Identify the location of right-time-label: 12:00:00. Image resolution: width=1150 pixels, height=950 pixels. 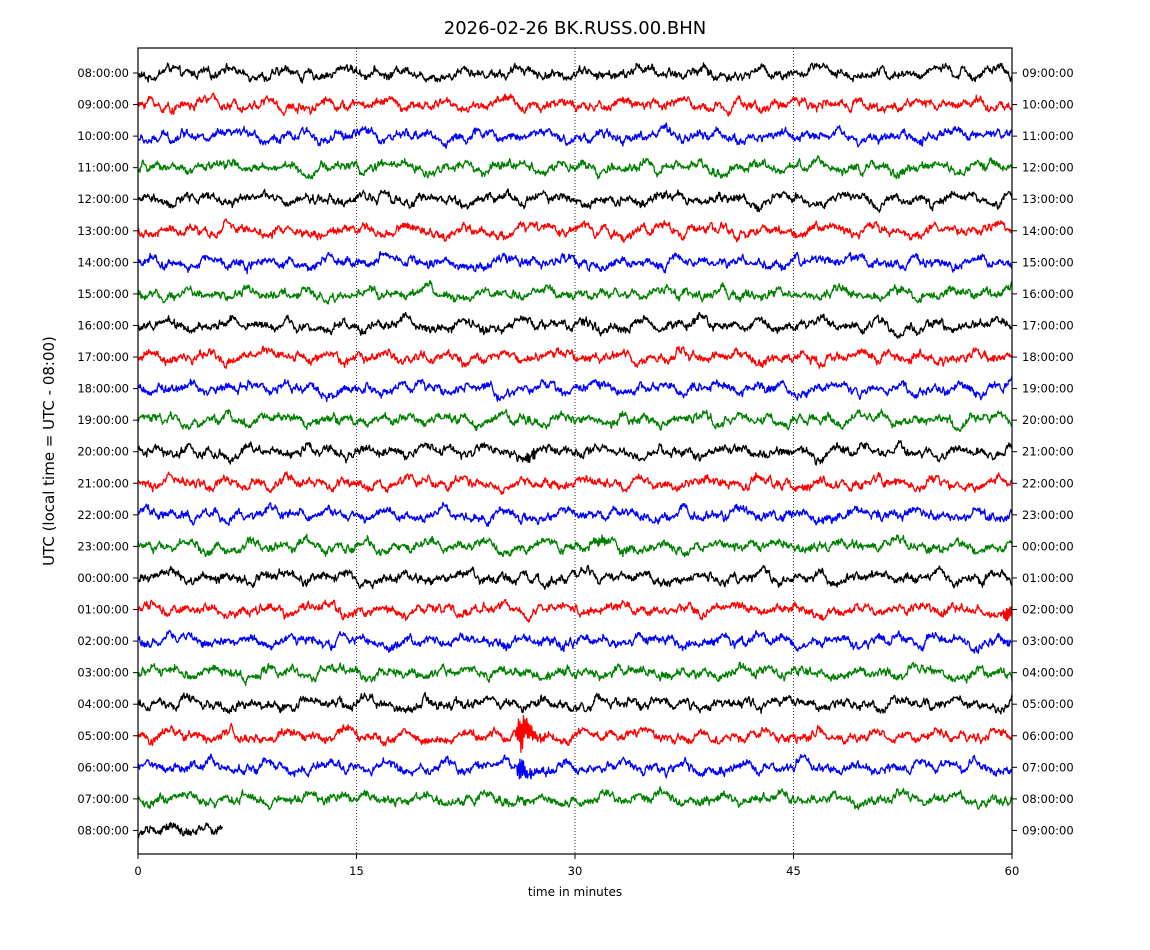
(1048, 168).